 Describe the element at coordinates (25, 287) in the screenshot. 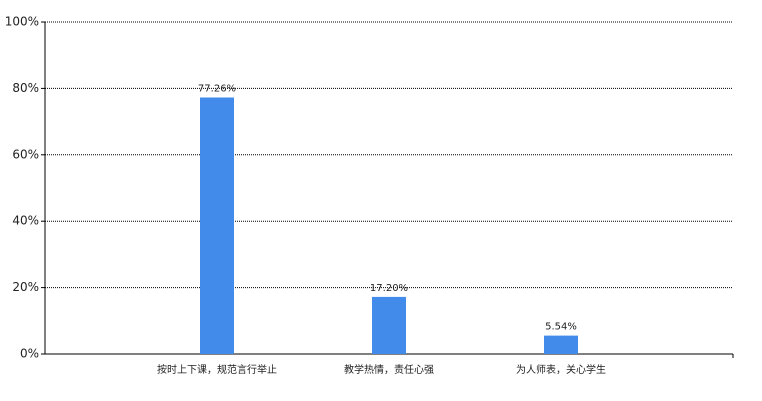

I see `y-tick-label: 20%` at that location.